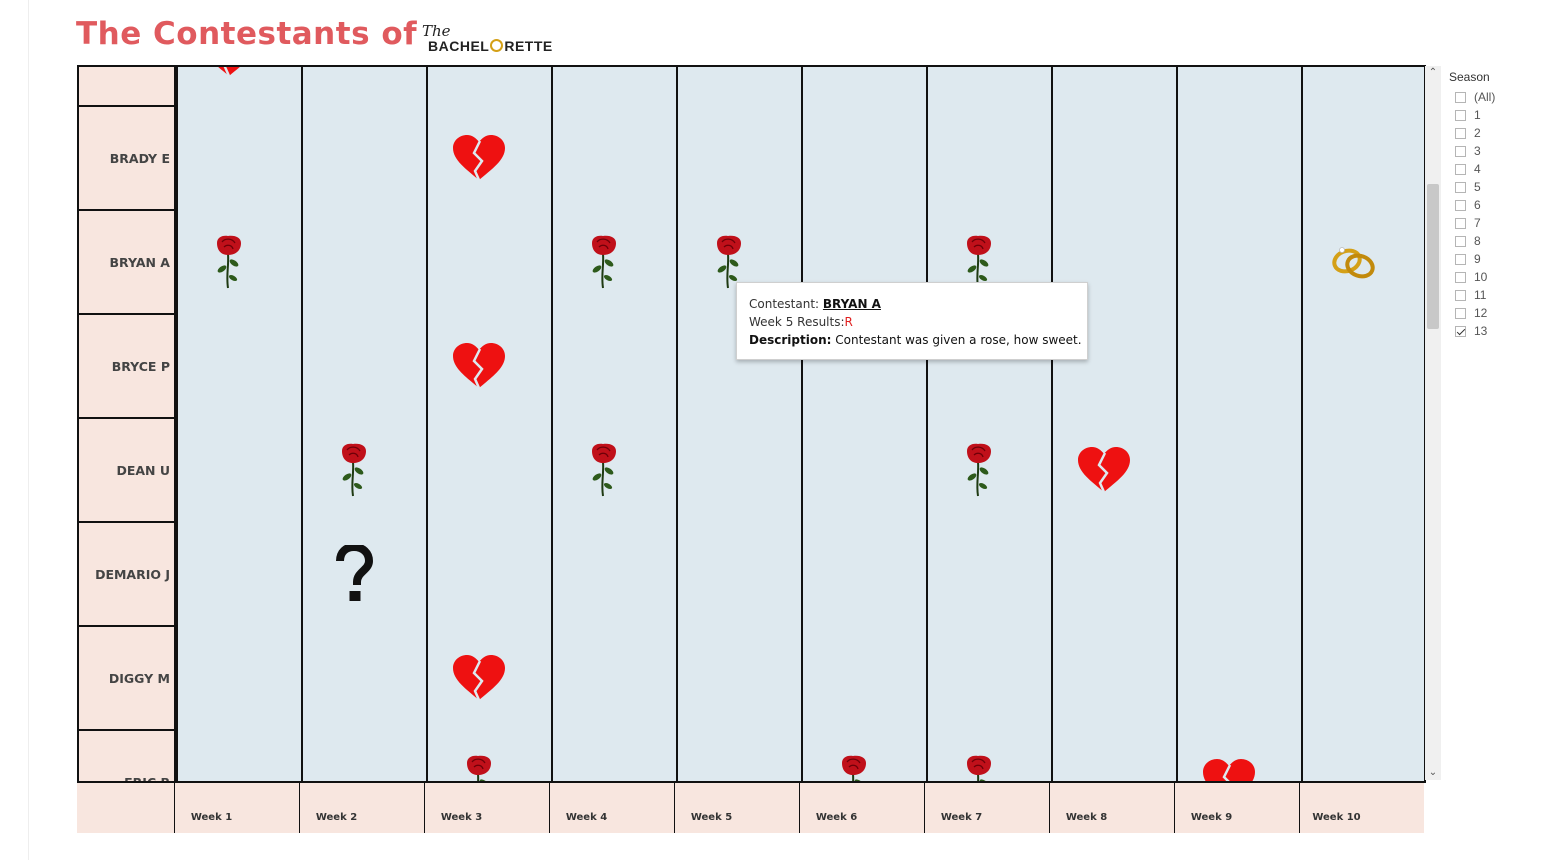 Image resolution: width=1556 pixels, height=860 pixels. What do you see at coordinates (436, 31) in the screenshot?
I see `logo-the: The` at bounding box center [436, 31].